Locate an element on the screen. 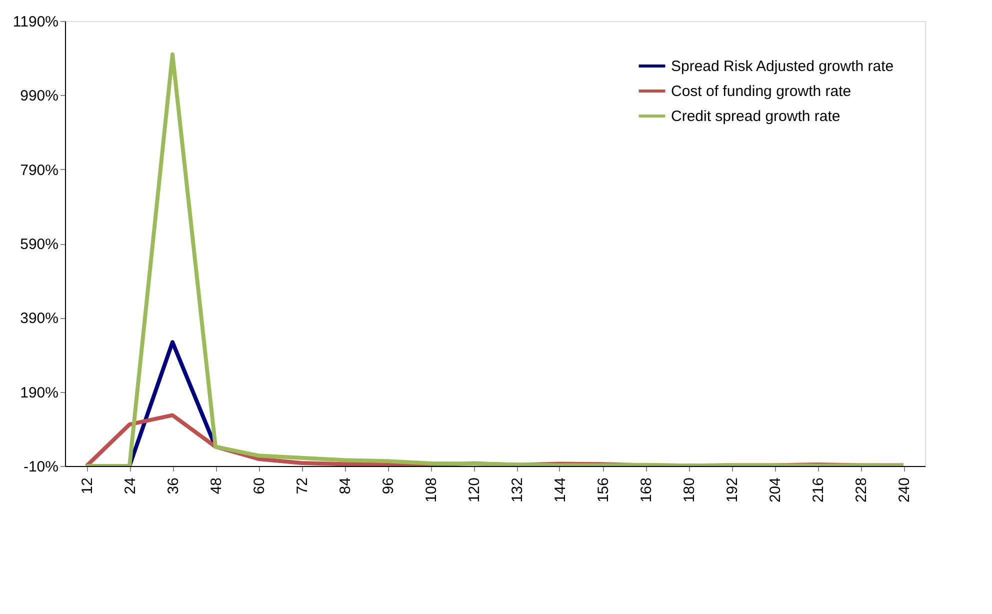 The height and width of the screenshot is (614, 992). legend-label: Credit spread growth rate is located at coordinates (755, 116).